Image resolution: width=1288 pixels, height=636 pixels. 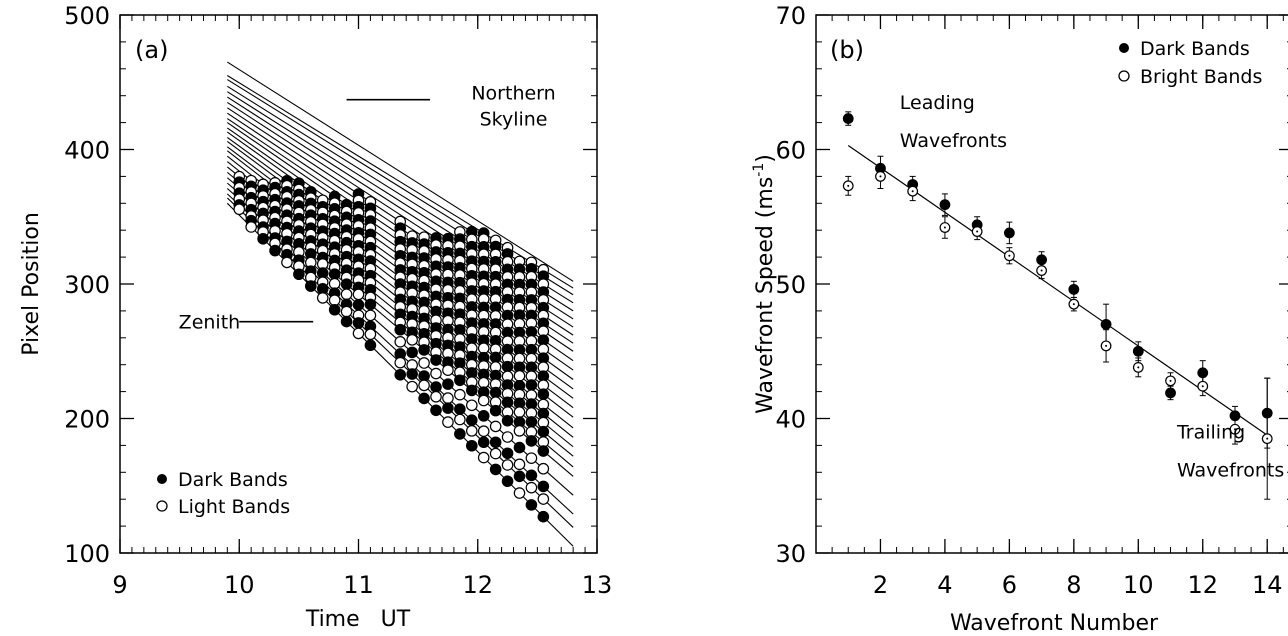 I want to click on leading-label: Leading, so click(x=937, y=103).